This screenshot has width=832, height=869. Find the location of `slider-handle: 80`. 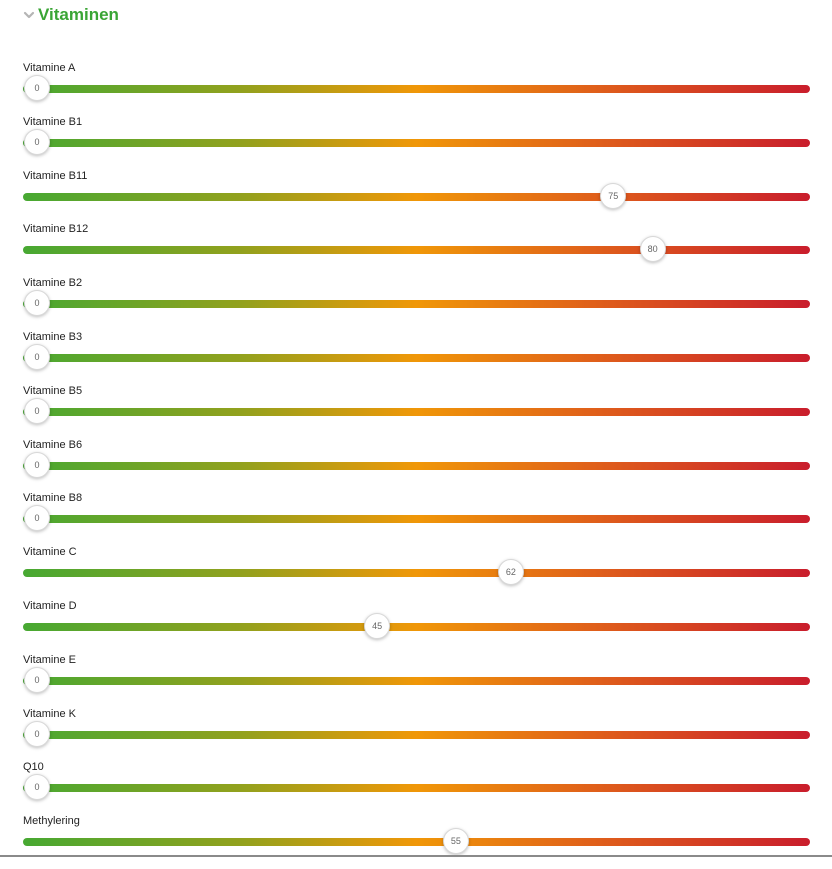

slider-handle: 80 is located at coordinates (652, 249).